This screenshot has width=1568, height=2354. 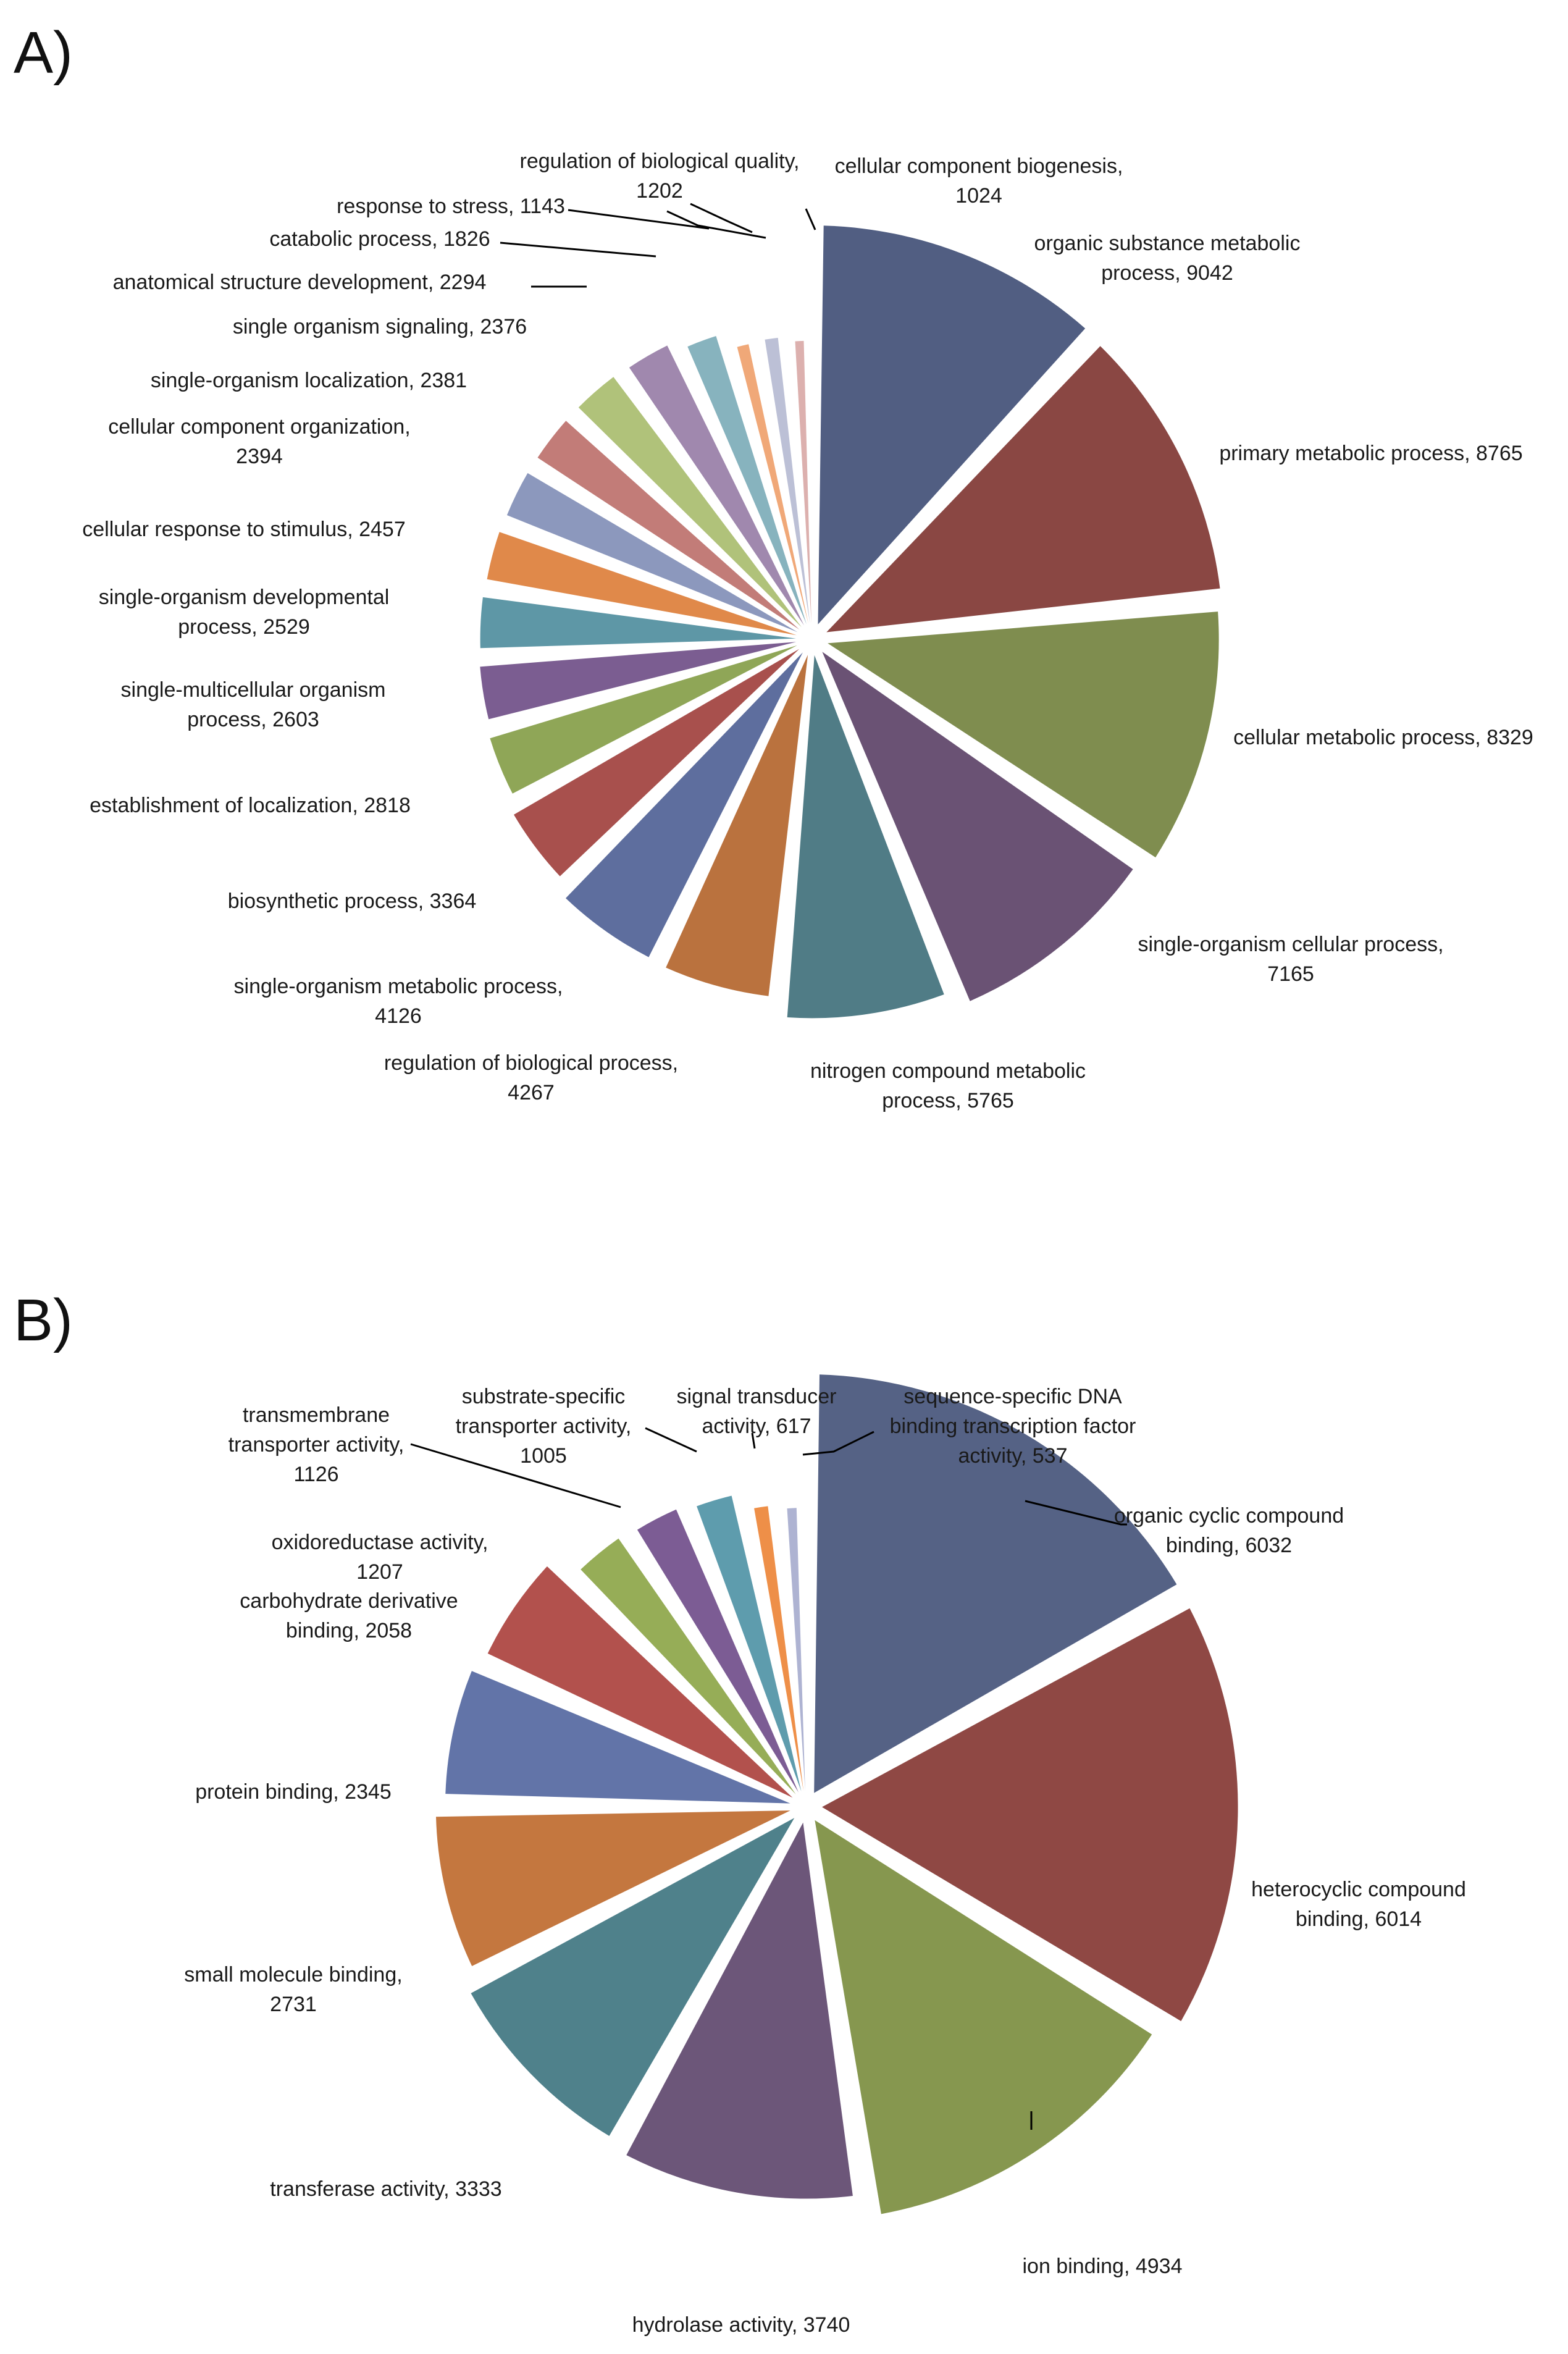 What do you see at coordinates (948, 1101) in the screenshot?
I see `label-line: process, 5765` at bounding box center [948, 1101].